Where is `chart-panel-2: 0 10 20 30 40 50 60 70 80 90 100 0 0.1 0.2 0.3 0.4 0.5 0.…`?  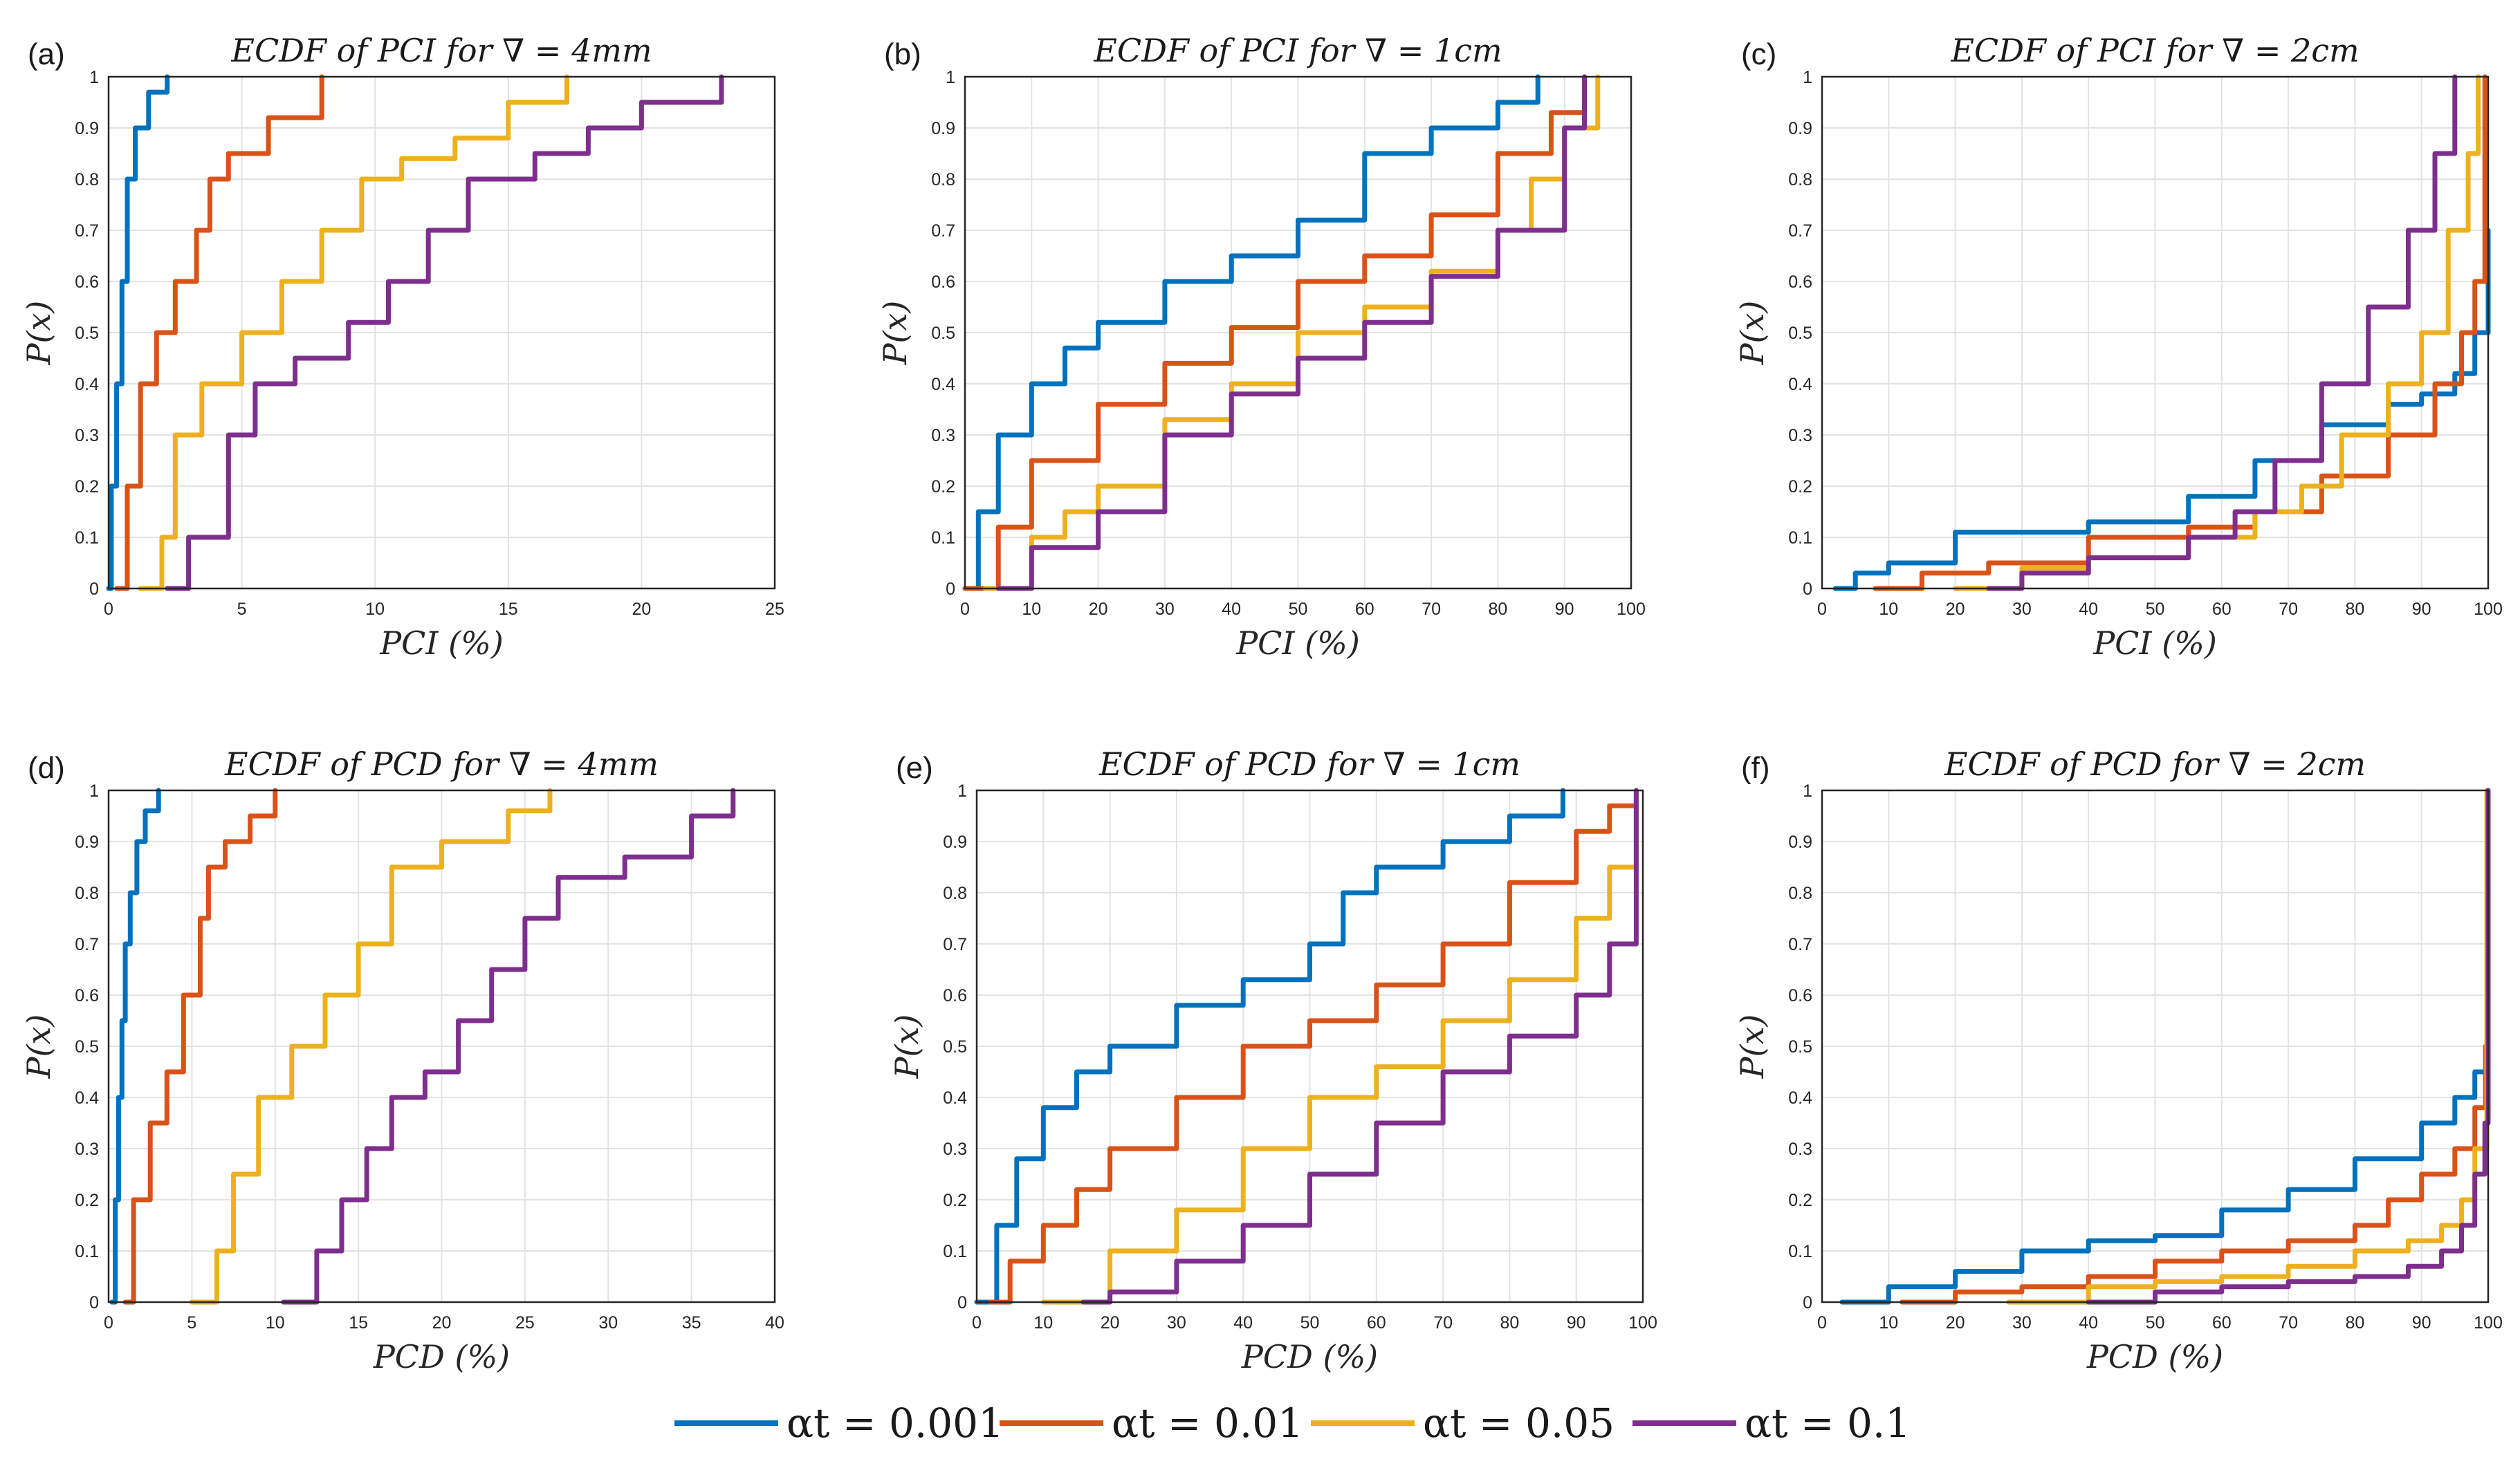
chart-panel-2: 0 10 20 30 40 50 60 70 80 90 100 0 0.1 0.2 0.3 0.4 0.5 0.… is located at coordinates (1261, 347).